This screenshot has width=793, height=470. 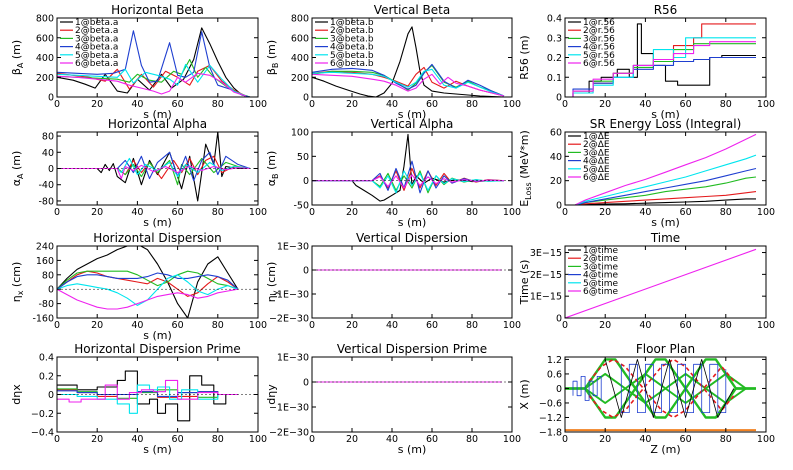 I want to click on legend-entry: 5@beta.b, so click(x=352, y=56).